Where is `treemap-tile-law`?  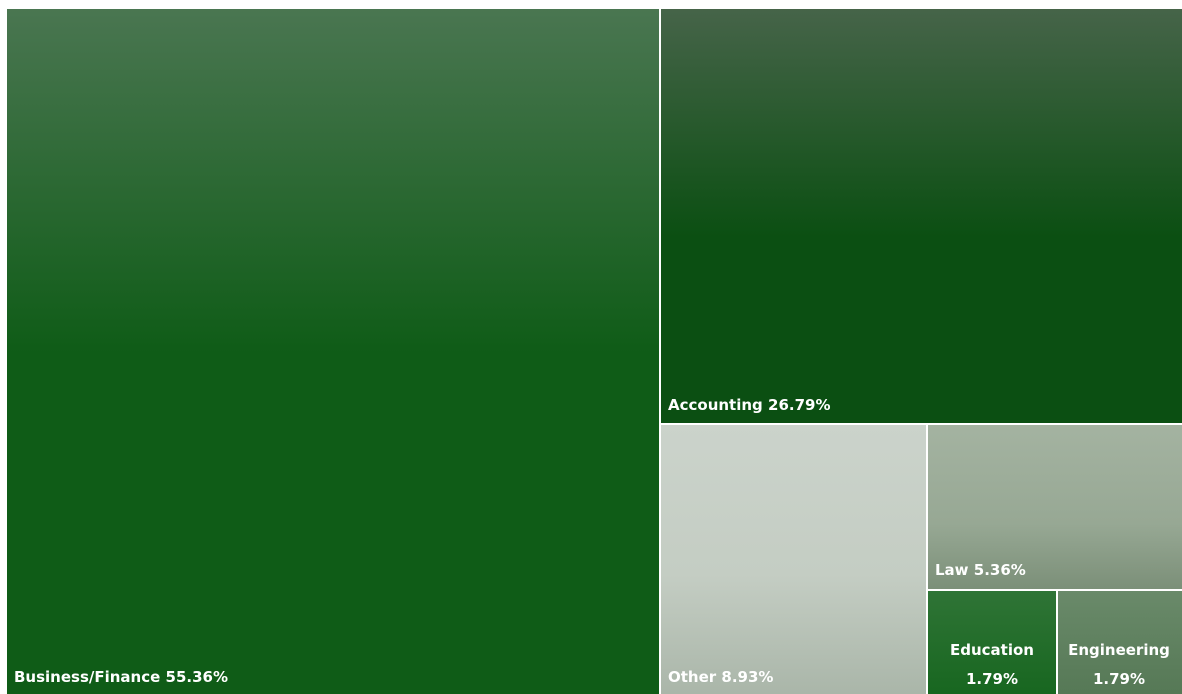
treemap-tile-law is located at coordinates (1054, 507).